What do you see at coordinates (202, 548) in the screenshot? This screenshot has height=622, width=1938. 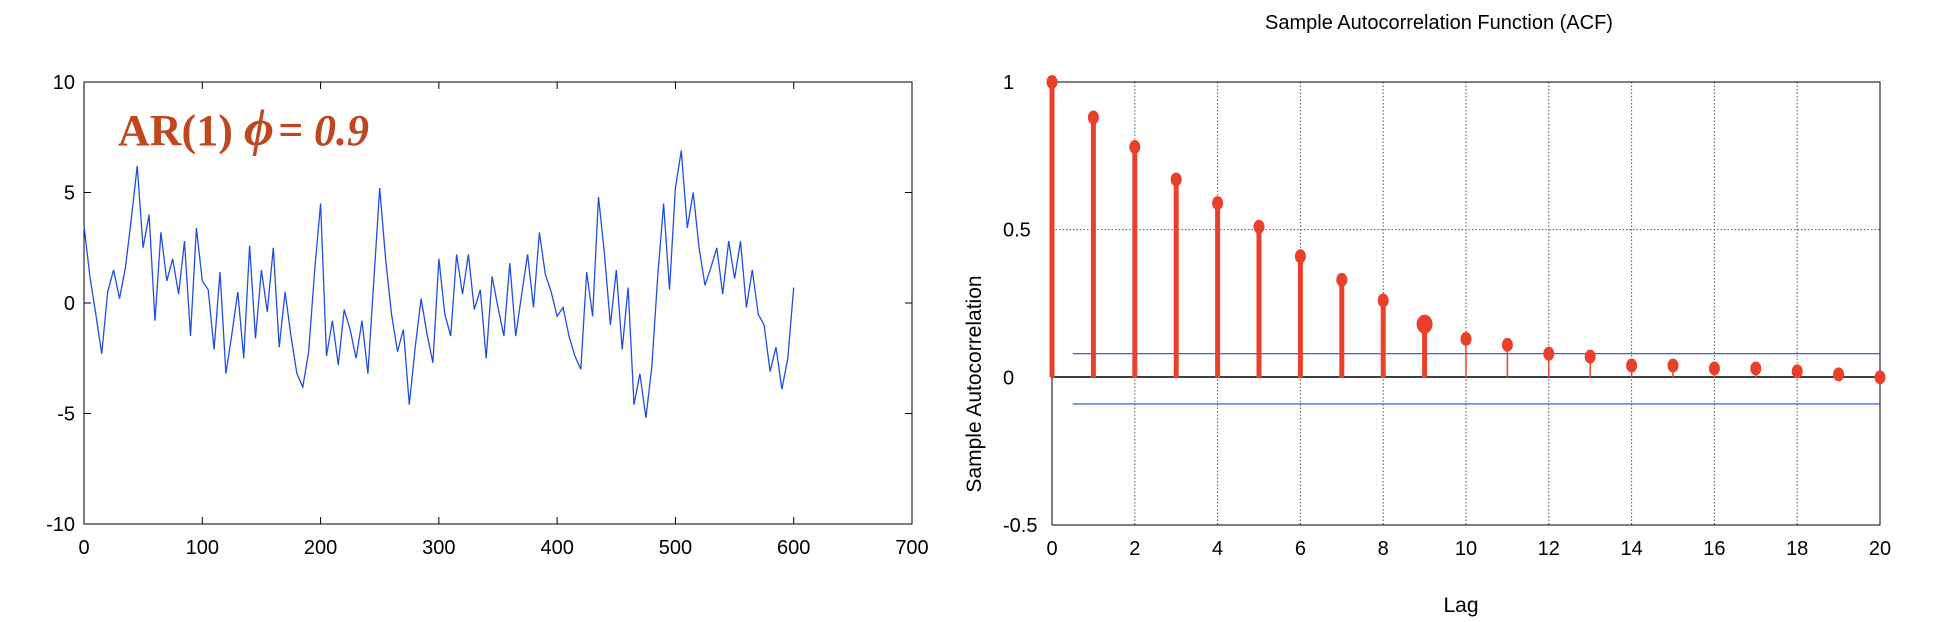 I see `x-tick-label: 100` at bounding box center [202, 548].